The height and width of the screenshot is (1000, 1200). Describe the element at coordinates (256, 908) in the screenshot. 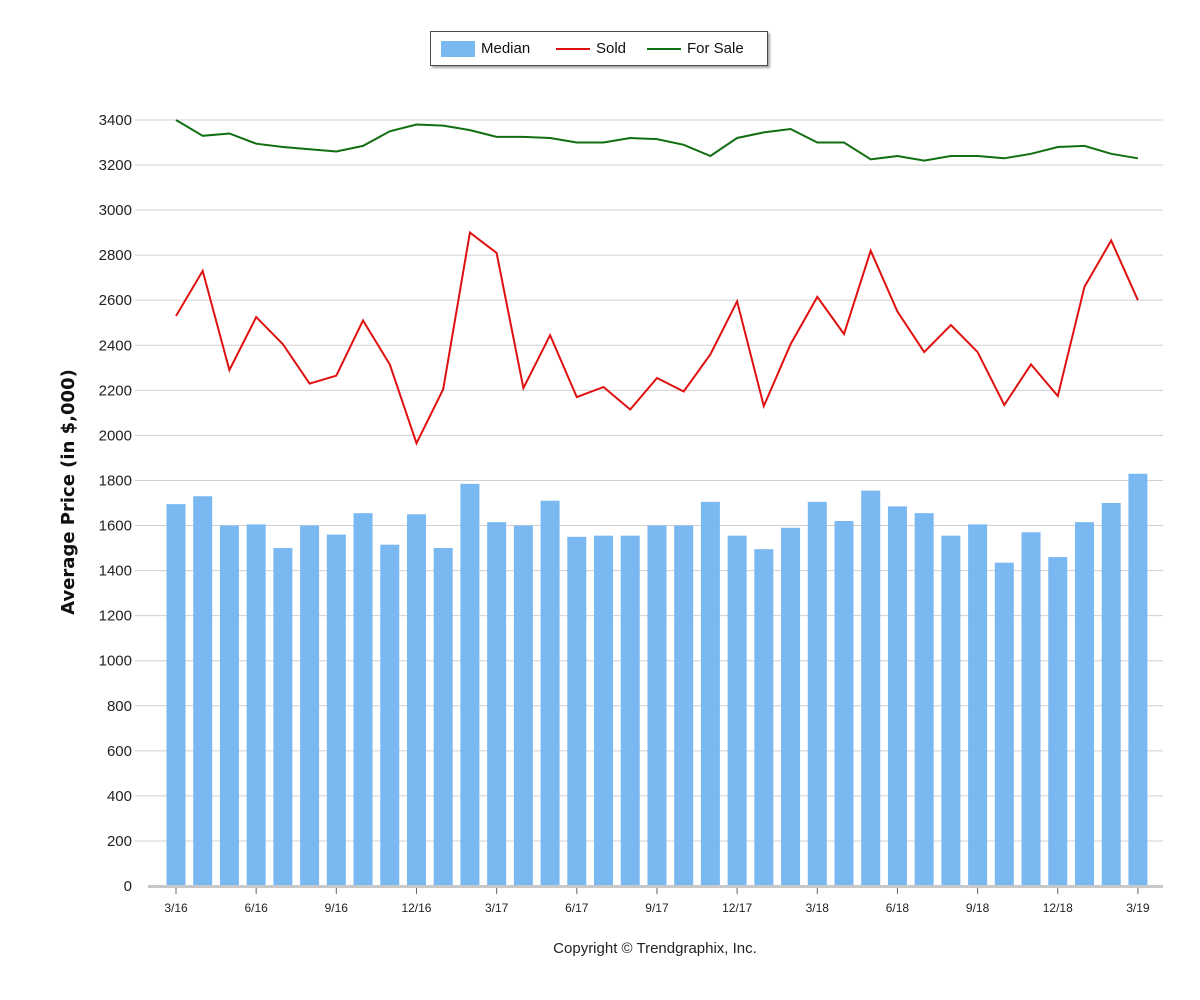

I see `x-tick-label: 6/16` at that location.